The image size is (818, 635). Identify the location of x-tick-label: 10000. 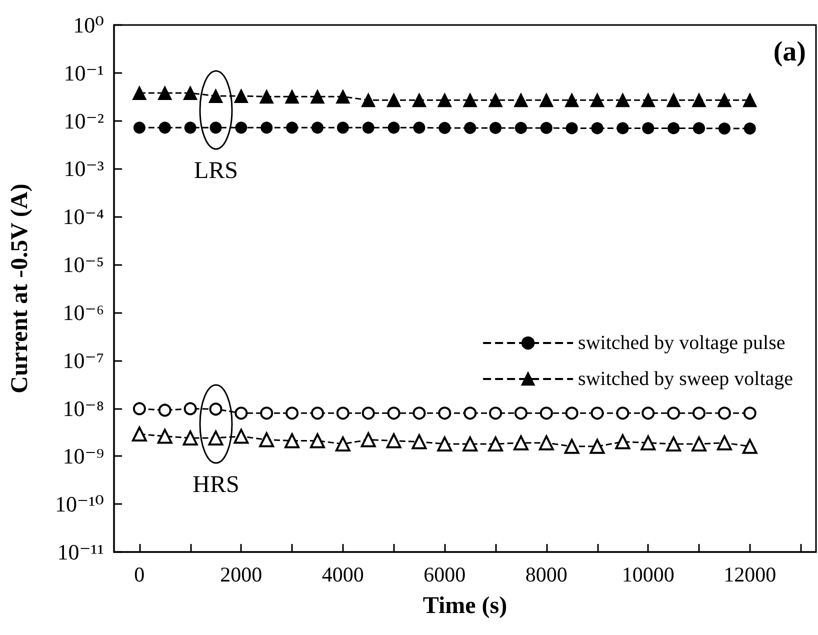
(648, 574).